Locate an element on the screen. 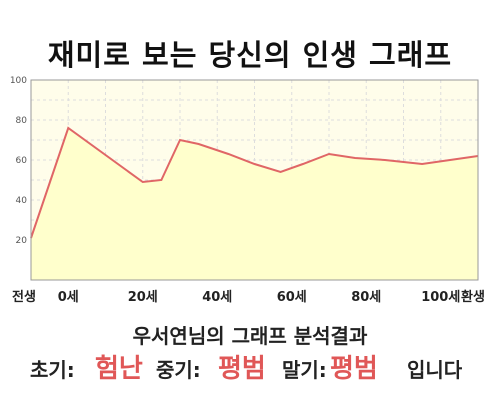  x-tick-label: 60세 is located at coordinates (292, 297).